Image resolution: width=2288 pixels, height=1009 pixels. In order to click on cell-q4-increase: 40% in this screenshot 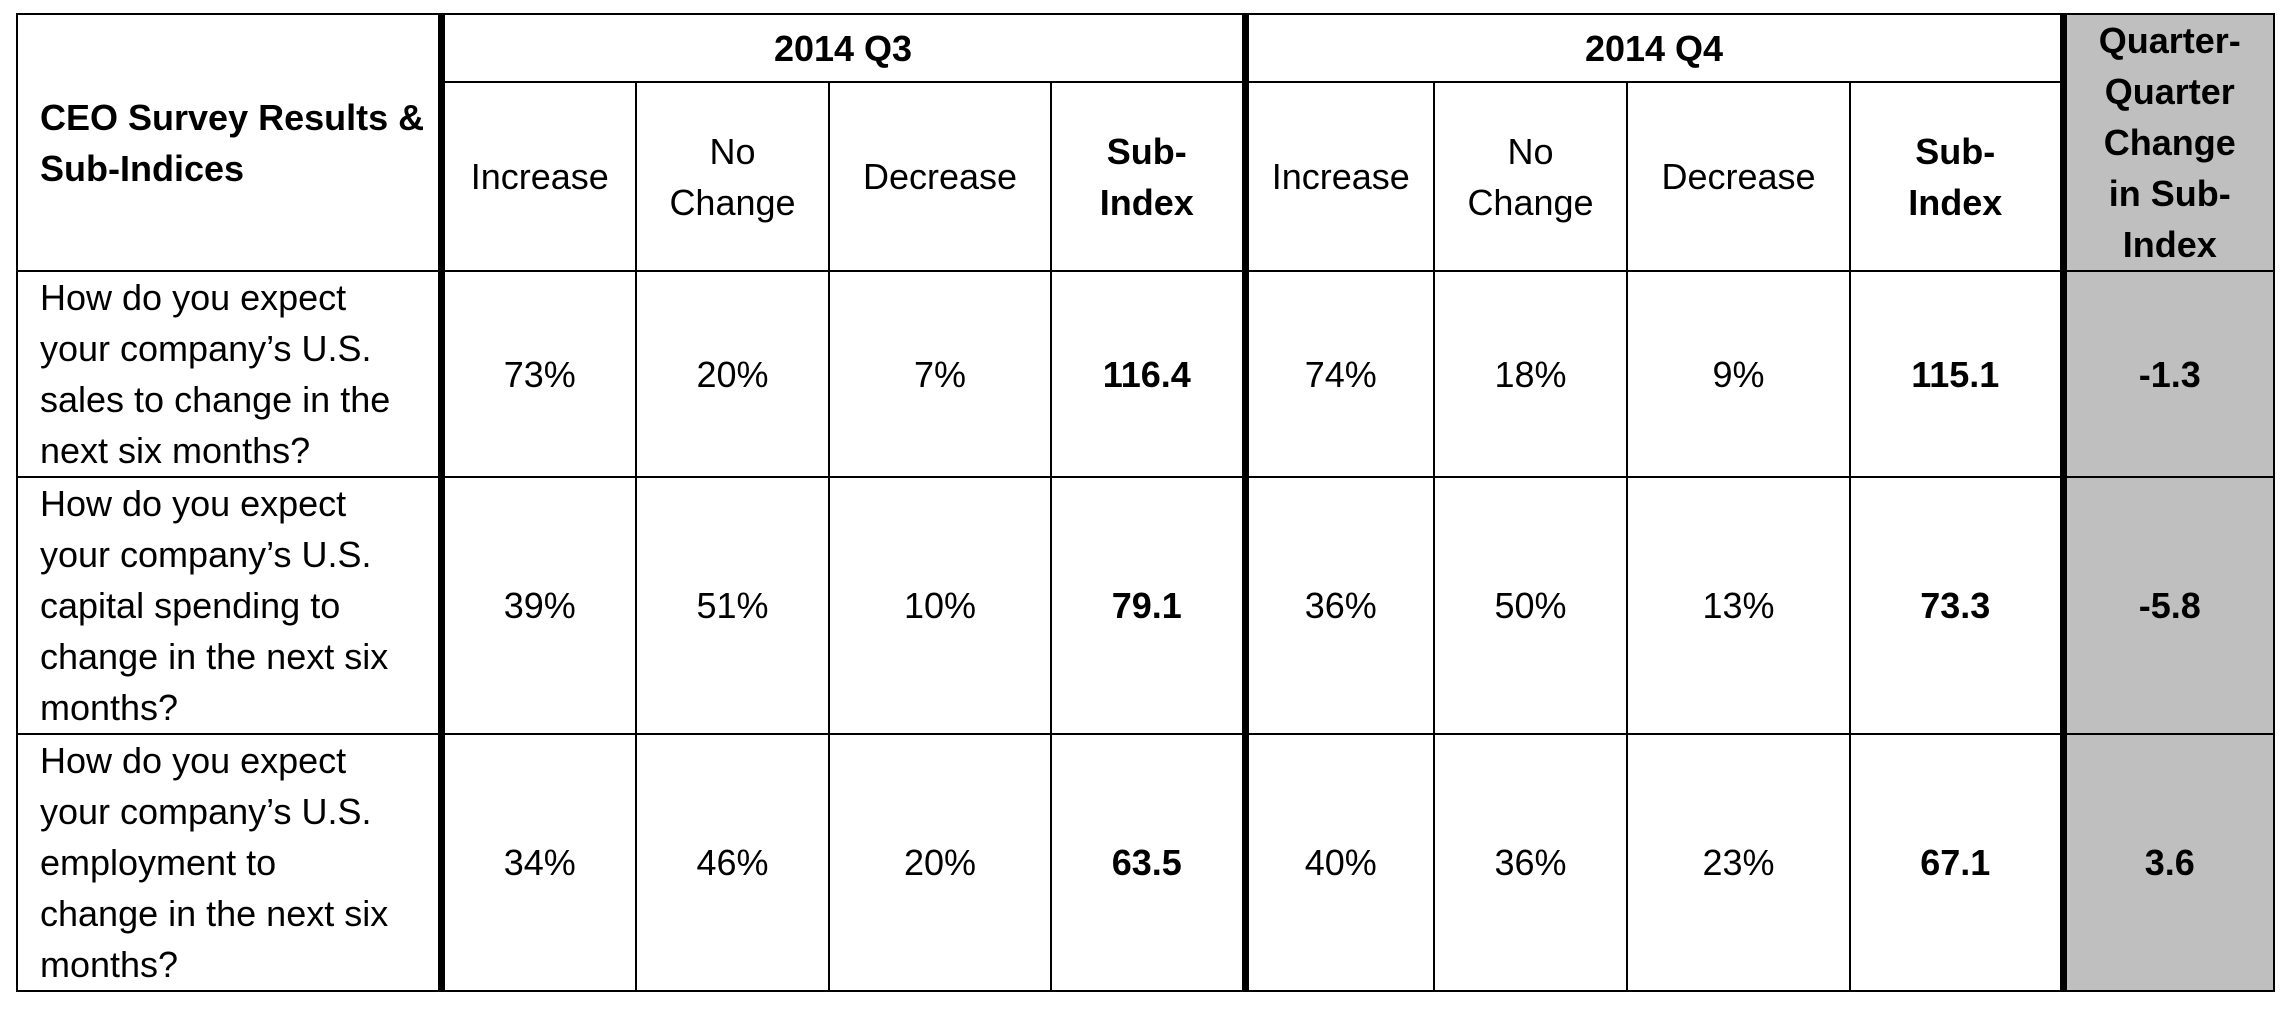, I will do `click(1338, 862)`.